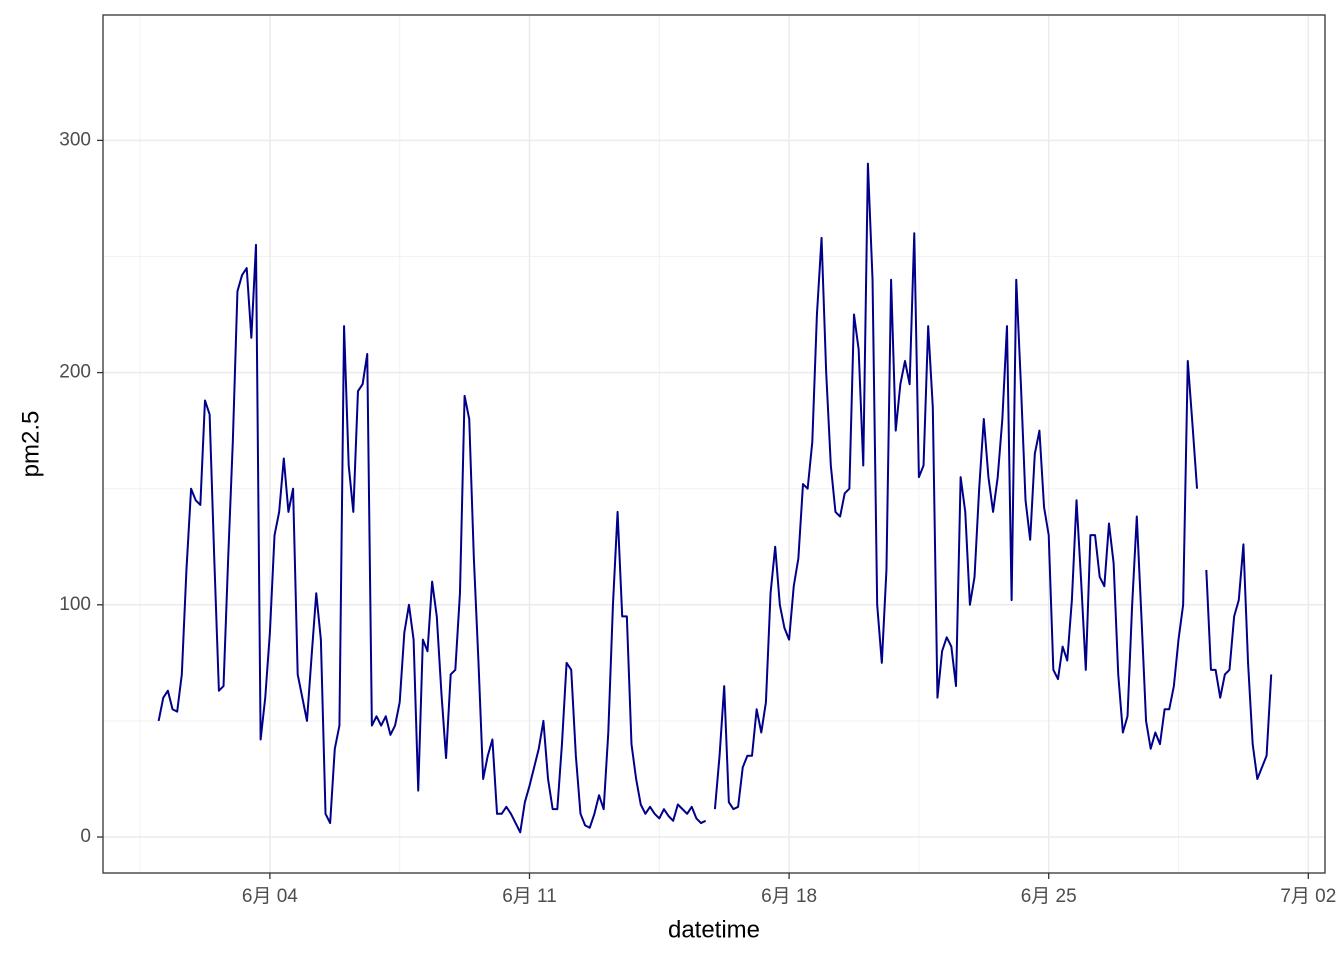  What do you see at coordinates (75, 372) in the screenshot?
I see `y-tick-label: 200` at bounding box center [75, 372].